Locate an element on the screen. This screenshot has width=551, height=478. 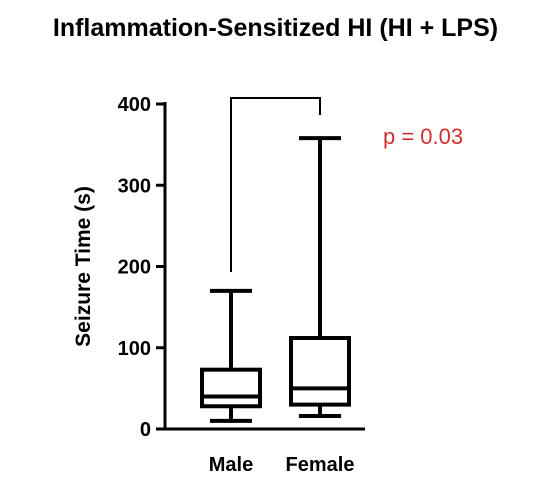
x-tick-label: Male is located at coordinates (231, 465).